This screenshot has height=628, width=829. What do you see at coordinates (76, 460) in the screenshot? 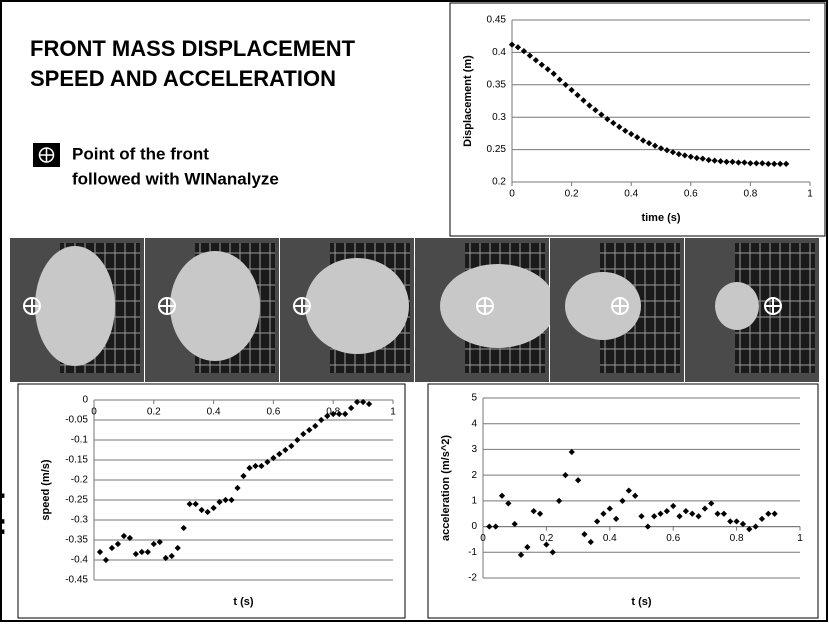
I see `y-tick-label: -0.15` at bounding box center [76, 460].